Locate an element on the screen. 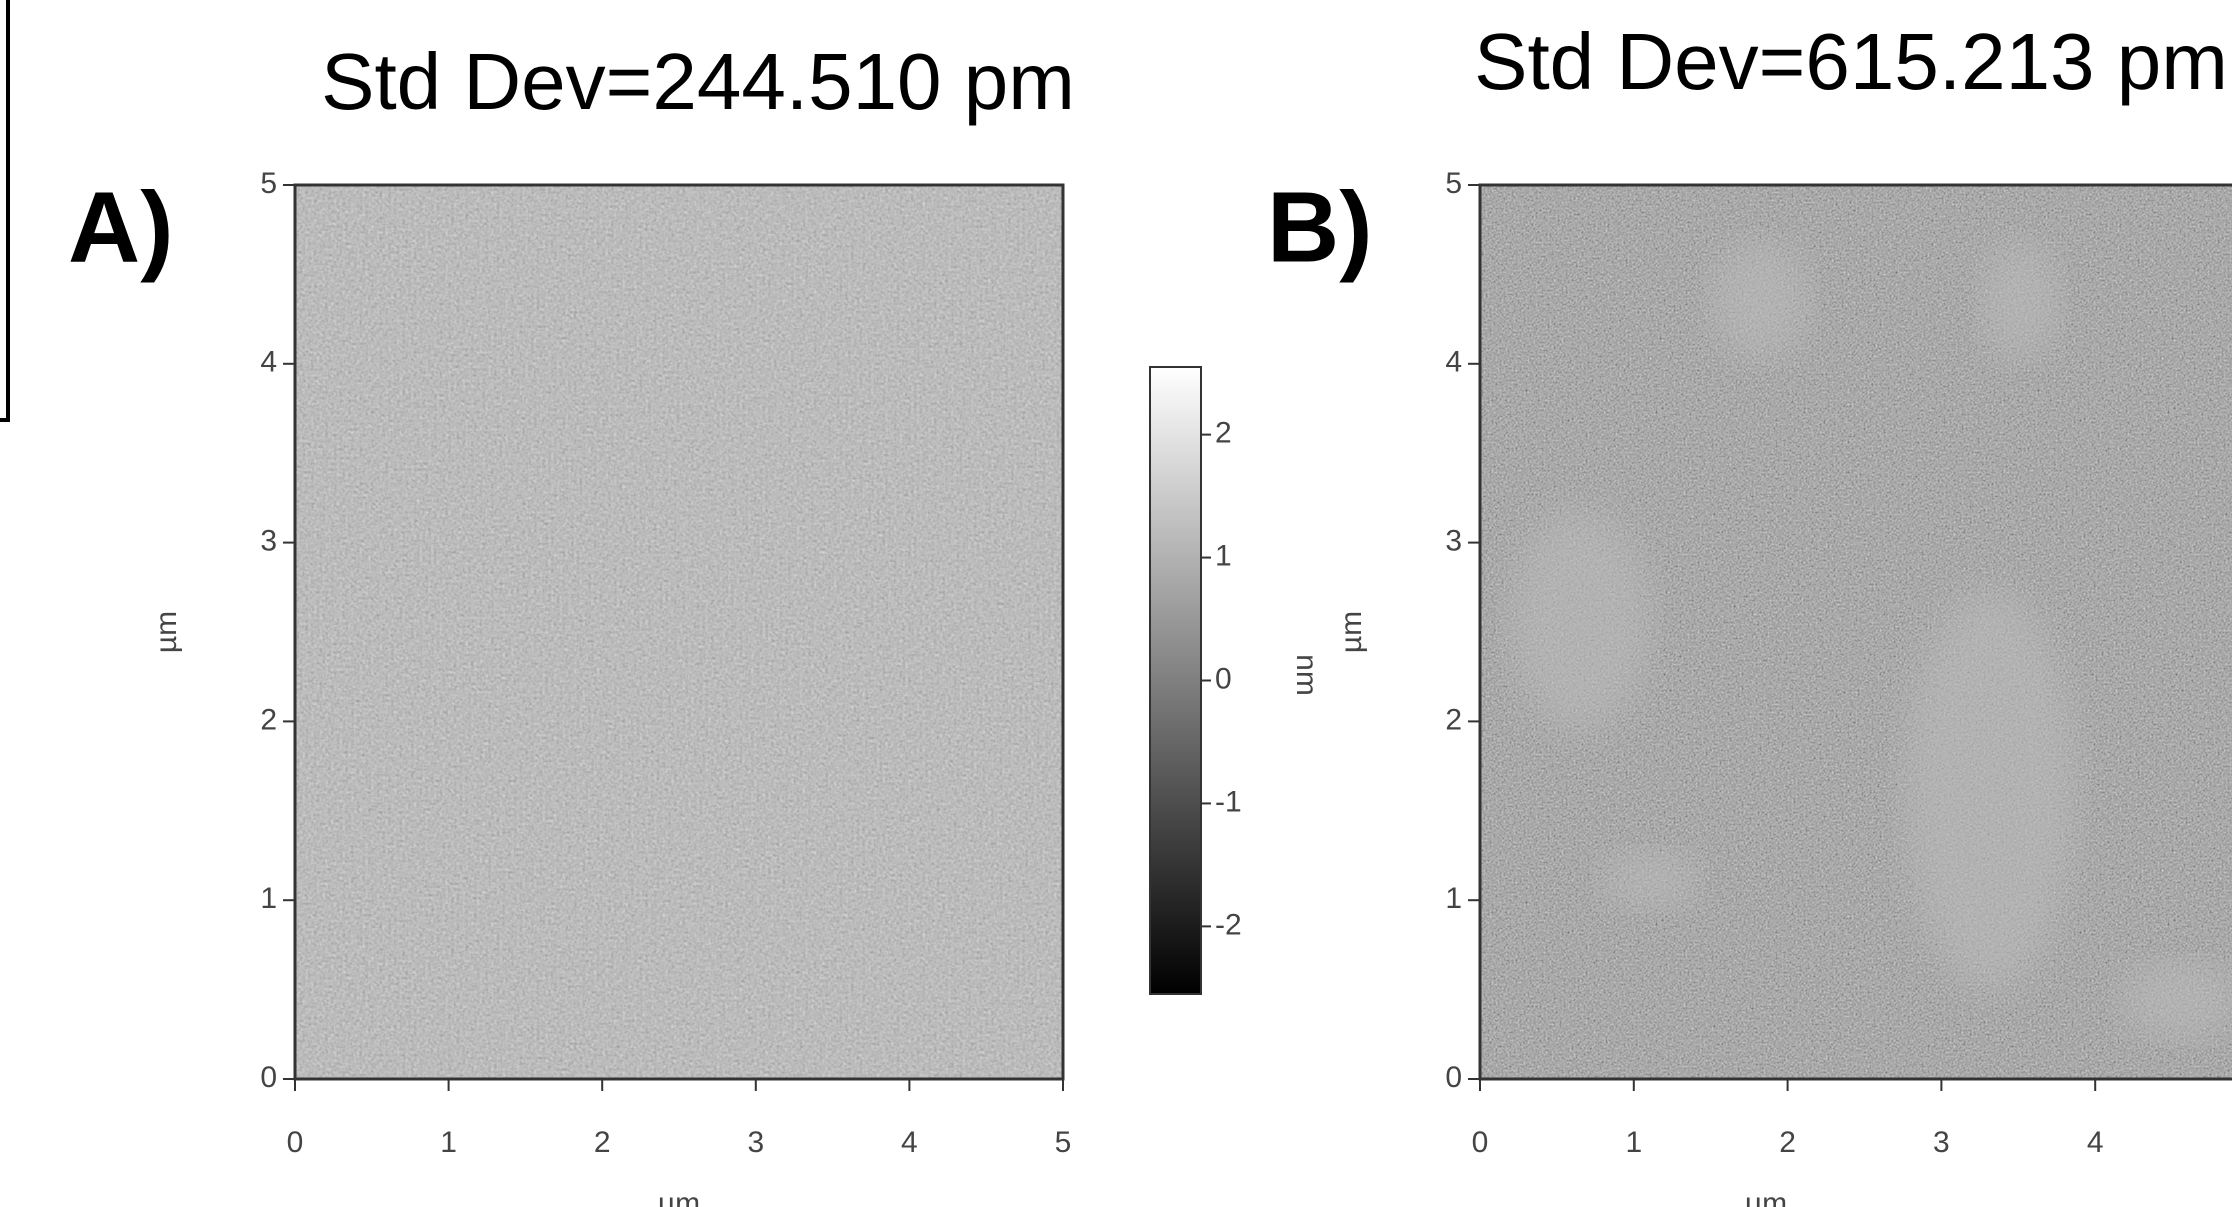 The width and height of the screenshot is (2232, 1207). x-tick-label: 5 is located at coordinates (1063, 1142).